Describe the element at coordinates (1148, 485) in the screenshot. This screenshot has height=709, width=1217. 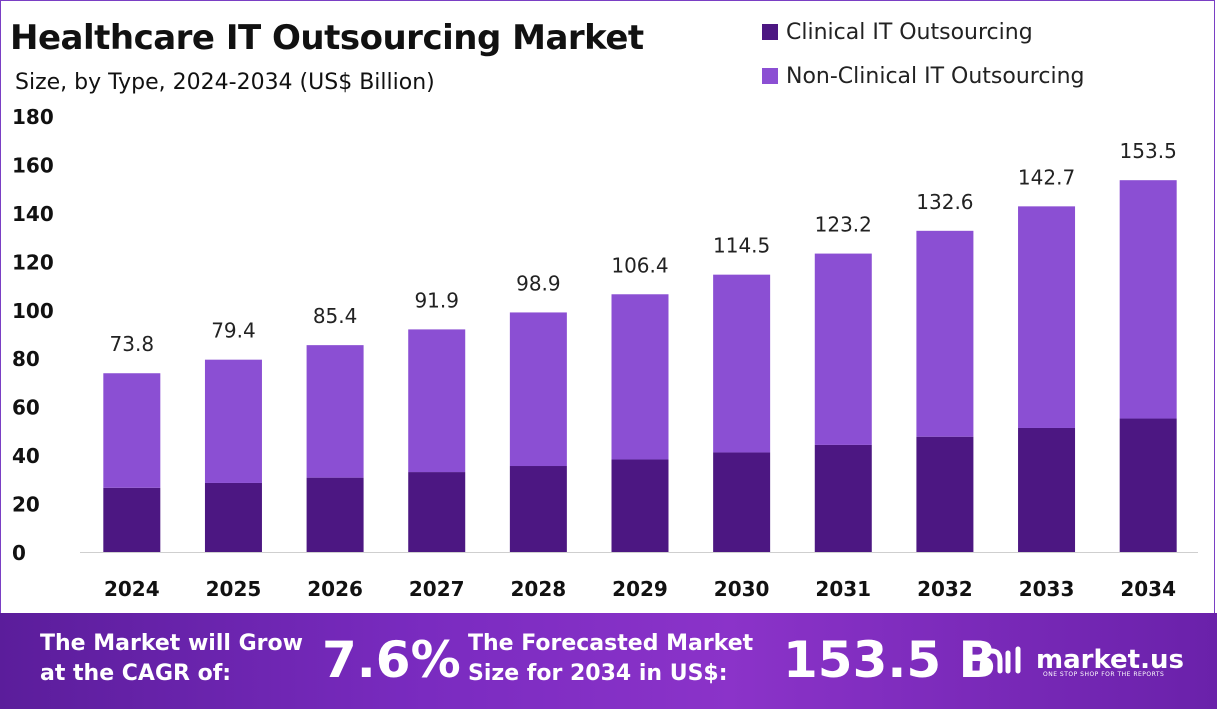
I see `bar-clinical-2034` at that location.